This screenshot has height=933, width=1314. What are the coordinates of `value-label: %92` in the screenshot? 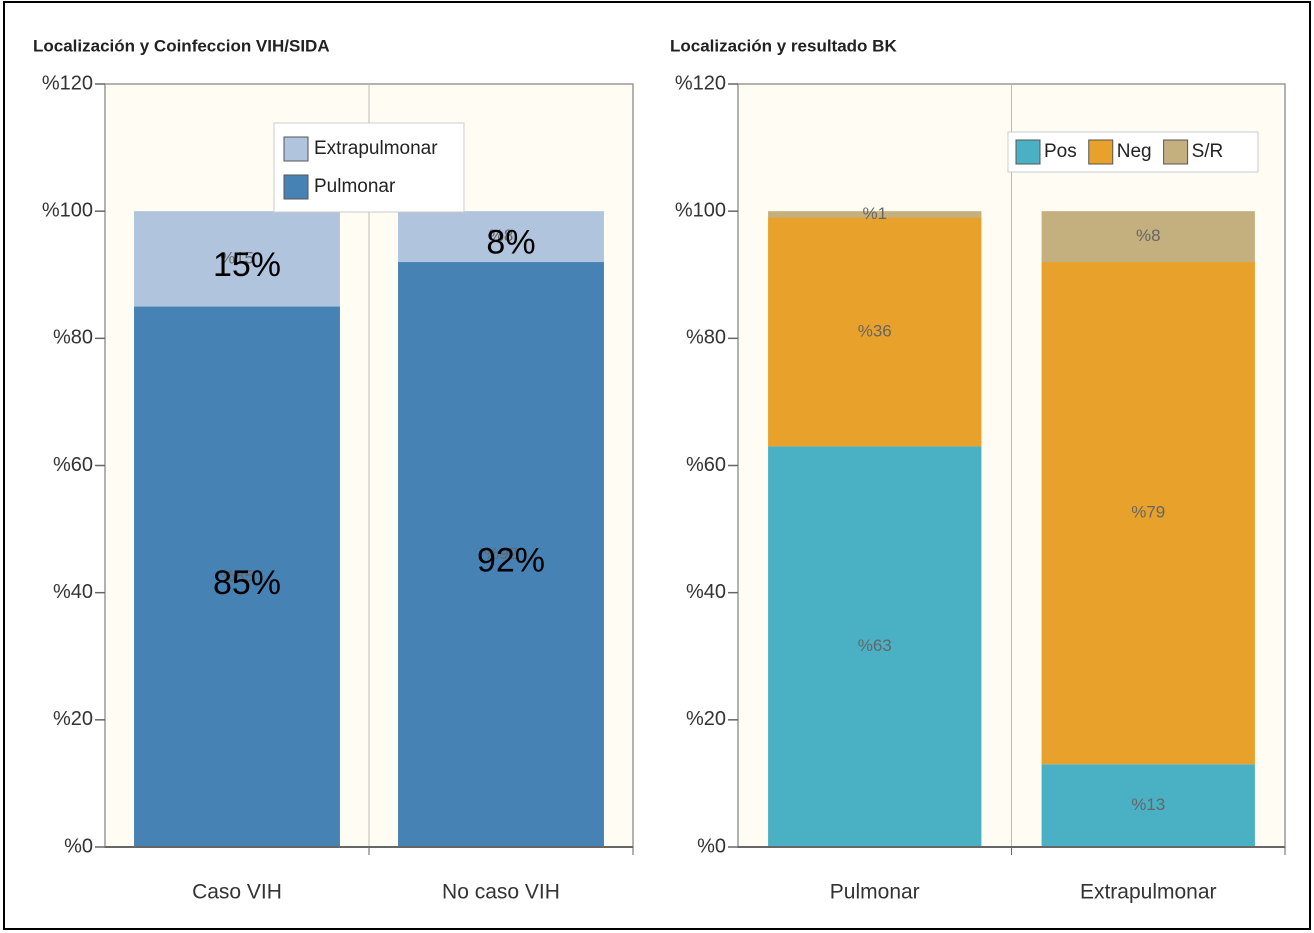 It's located at (501, 553).